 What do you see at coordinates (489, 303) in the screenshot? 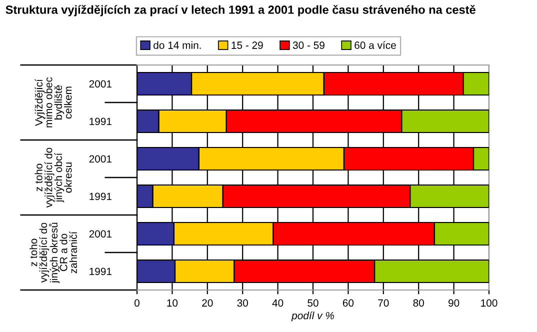
I see `x-tick-label: 100` at bounding box center [489, 303].